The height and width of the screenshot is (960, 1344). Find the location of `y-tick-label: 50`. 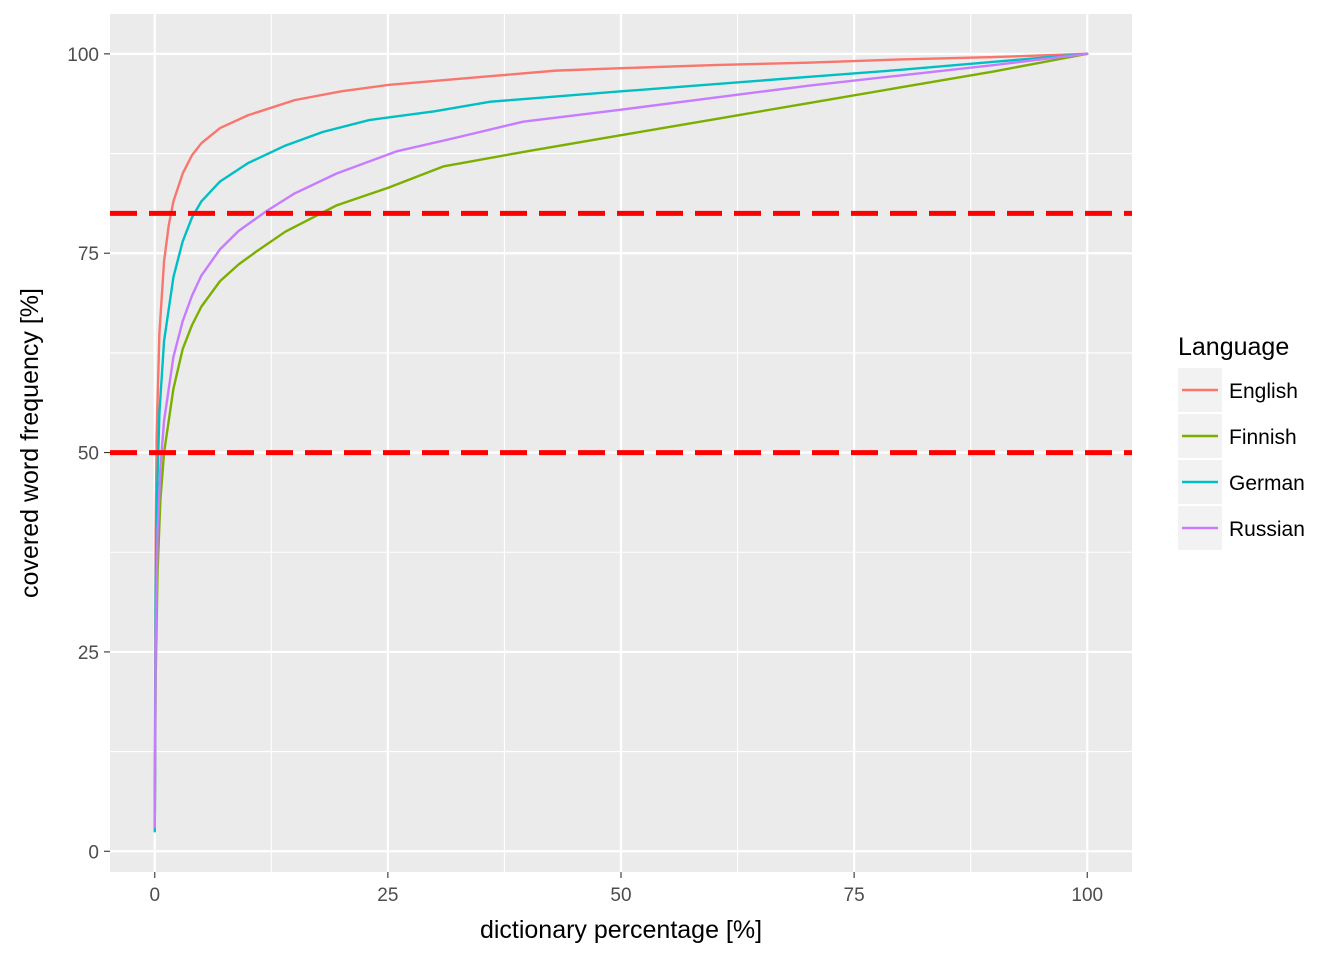

y-tick-label: 50 is located at coordinates (88, 454).